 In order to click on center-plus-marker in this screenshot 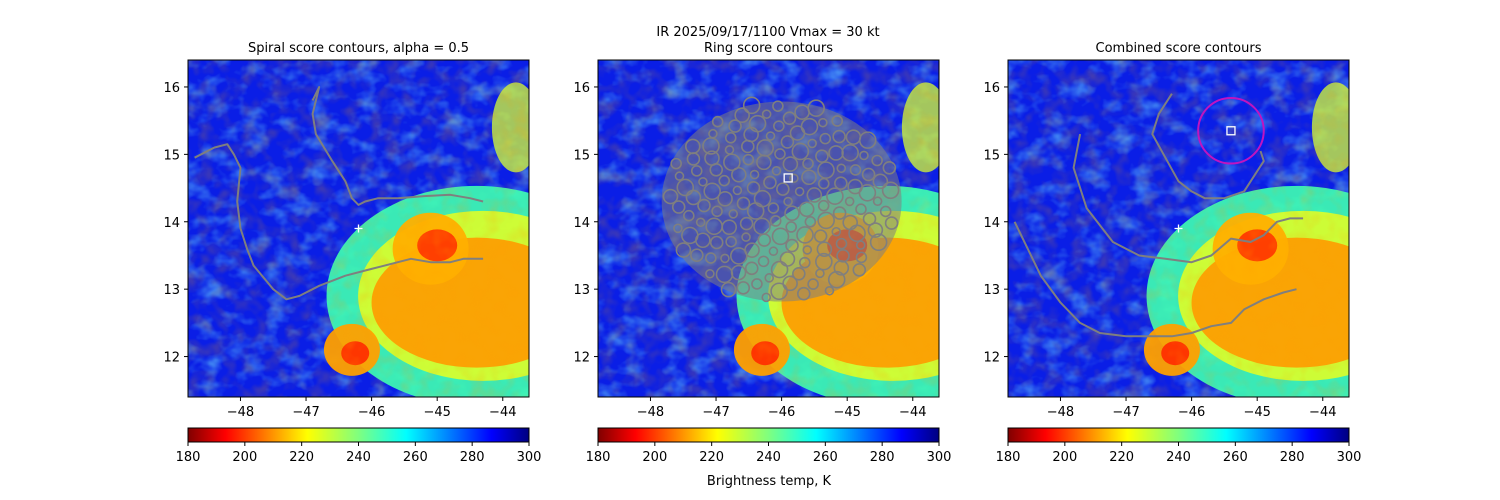, I will do `click(1178, 228)`.